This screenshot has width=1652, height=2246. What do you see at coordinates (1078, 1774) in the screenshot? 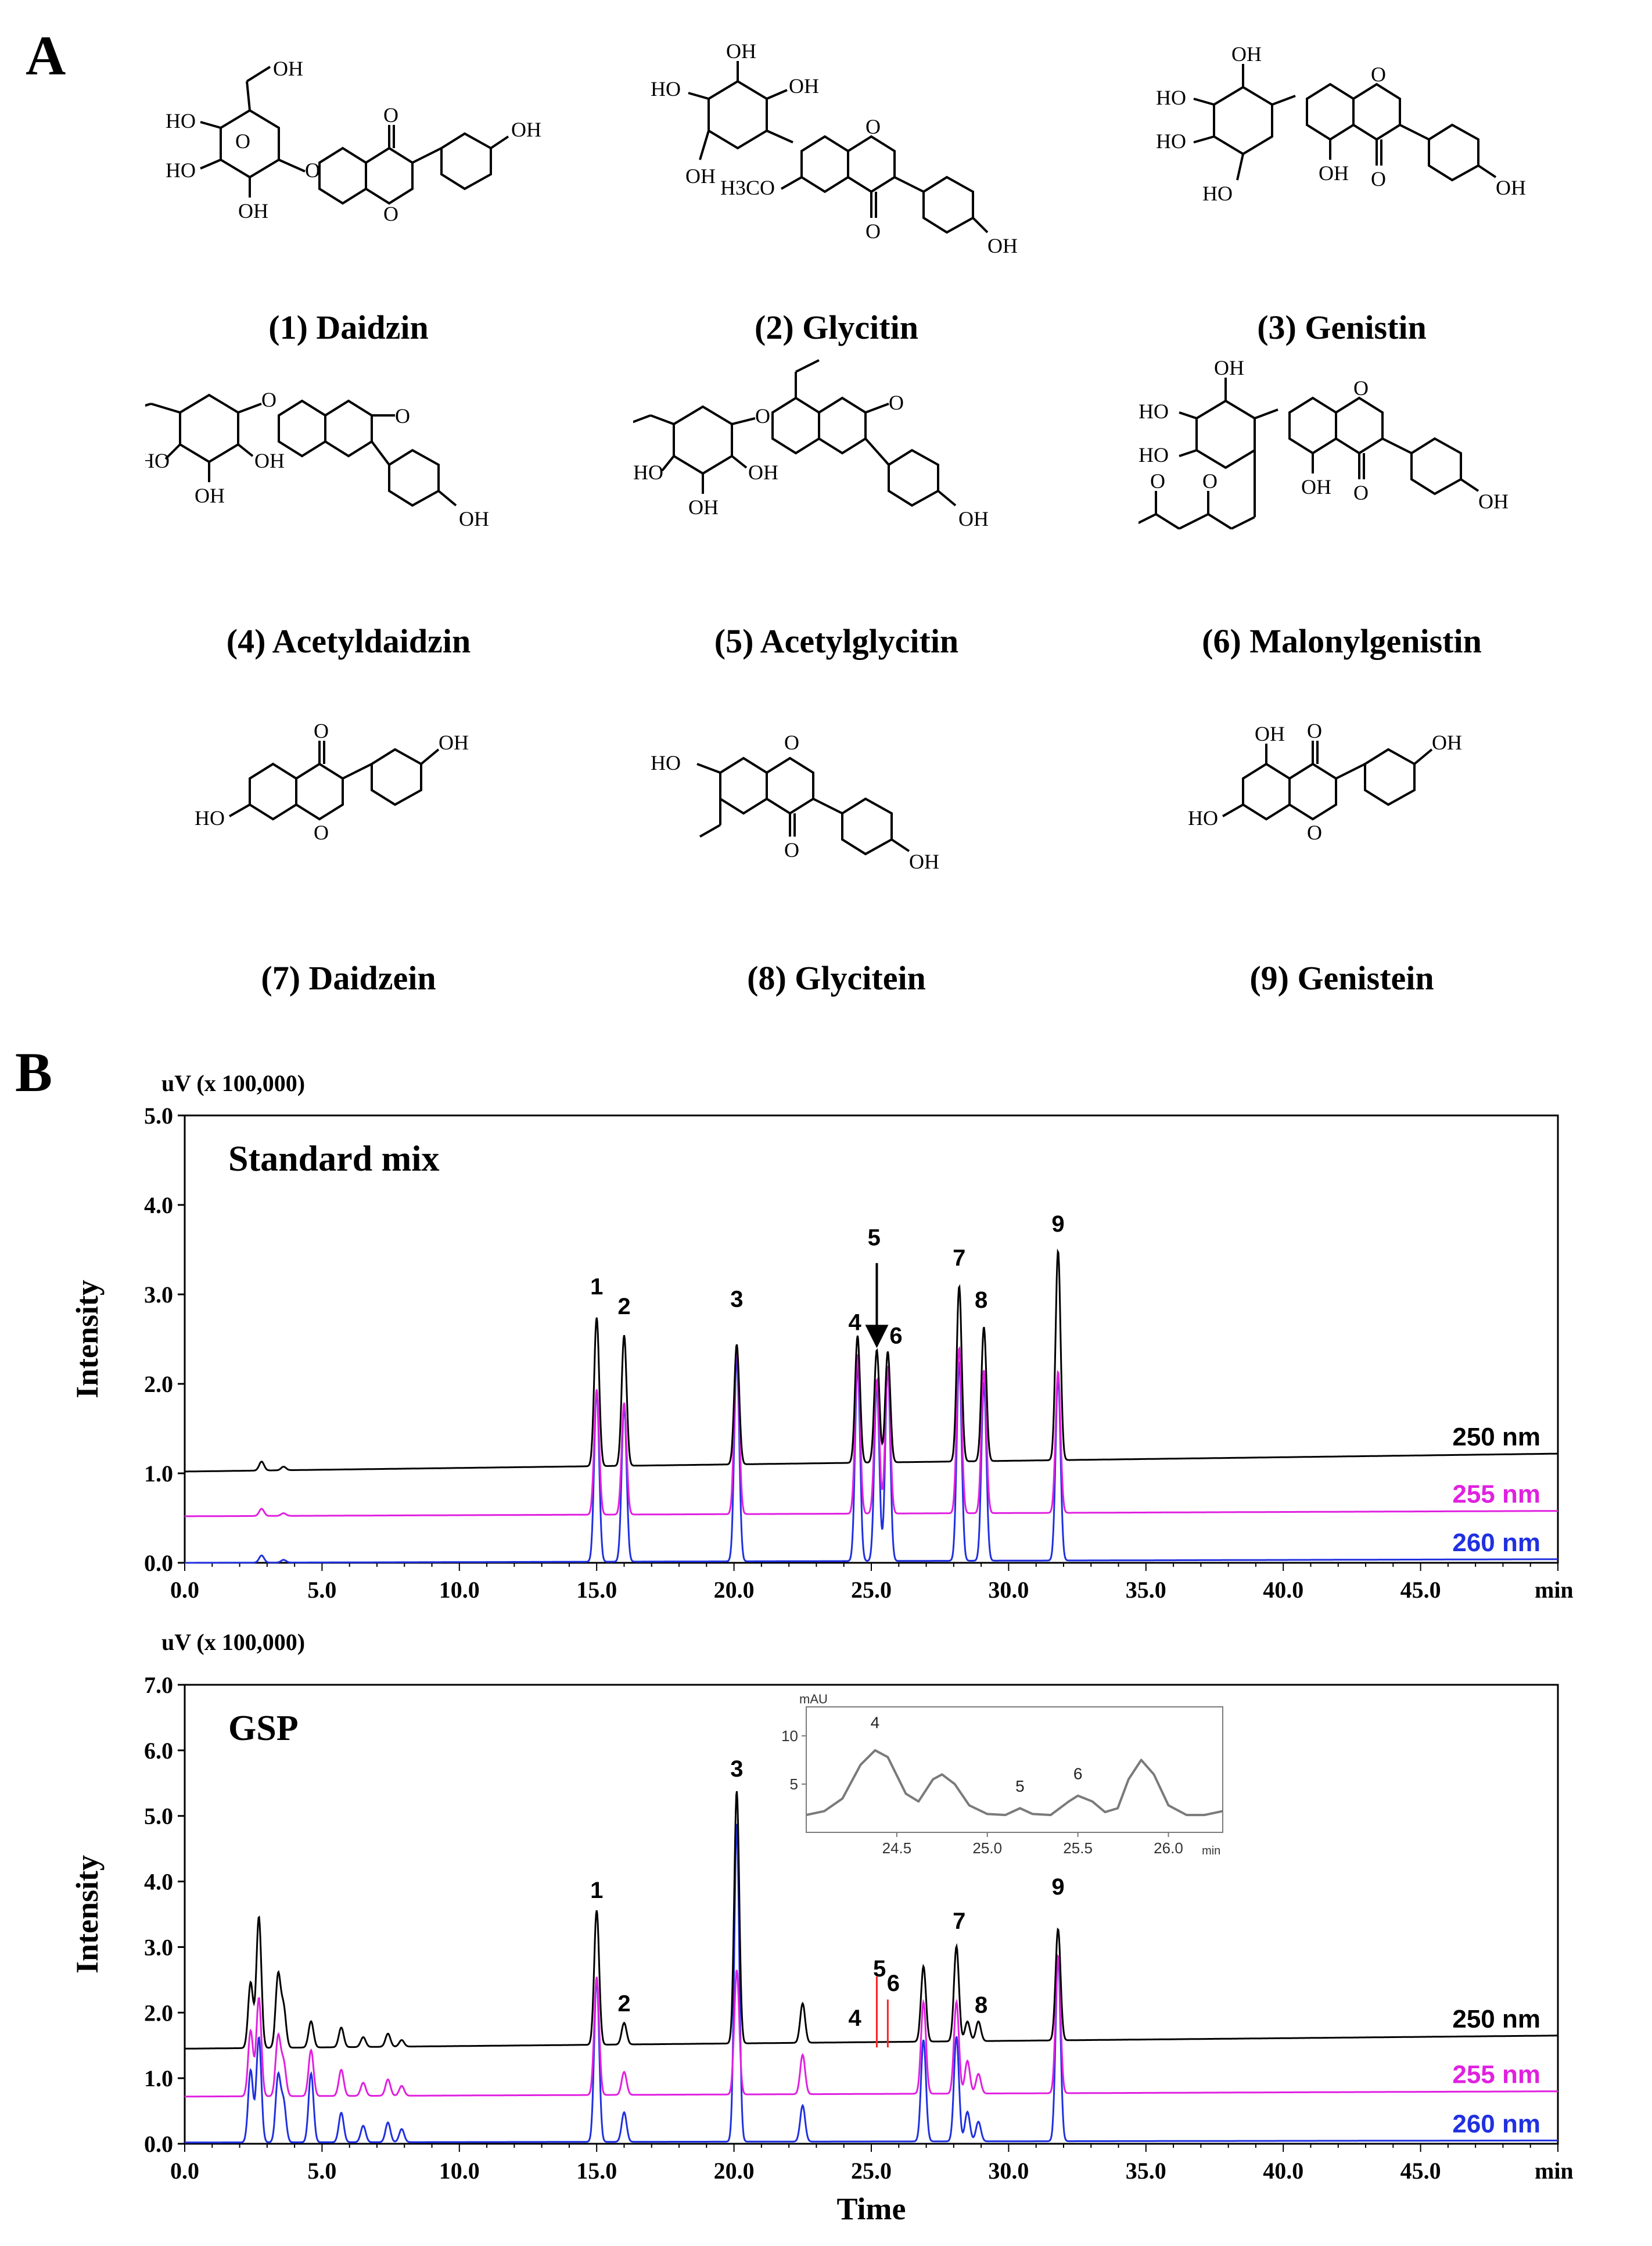
I see `inset-peak-label: 6` at bounding box center [1078, 1774].